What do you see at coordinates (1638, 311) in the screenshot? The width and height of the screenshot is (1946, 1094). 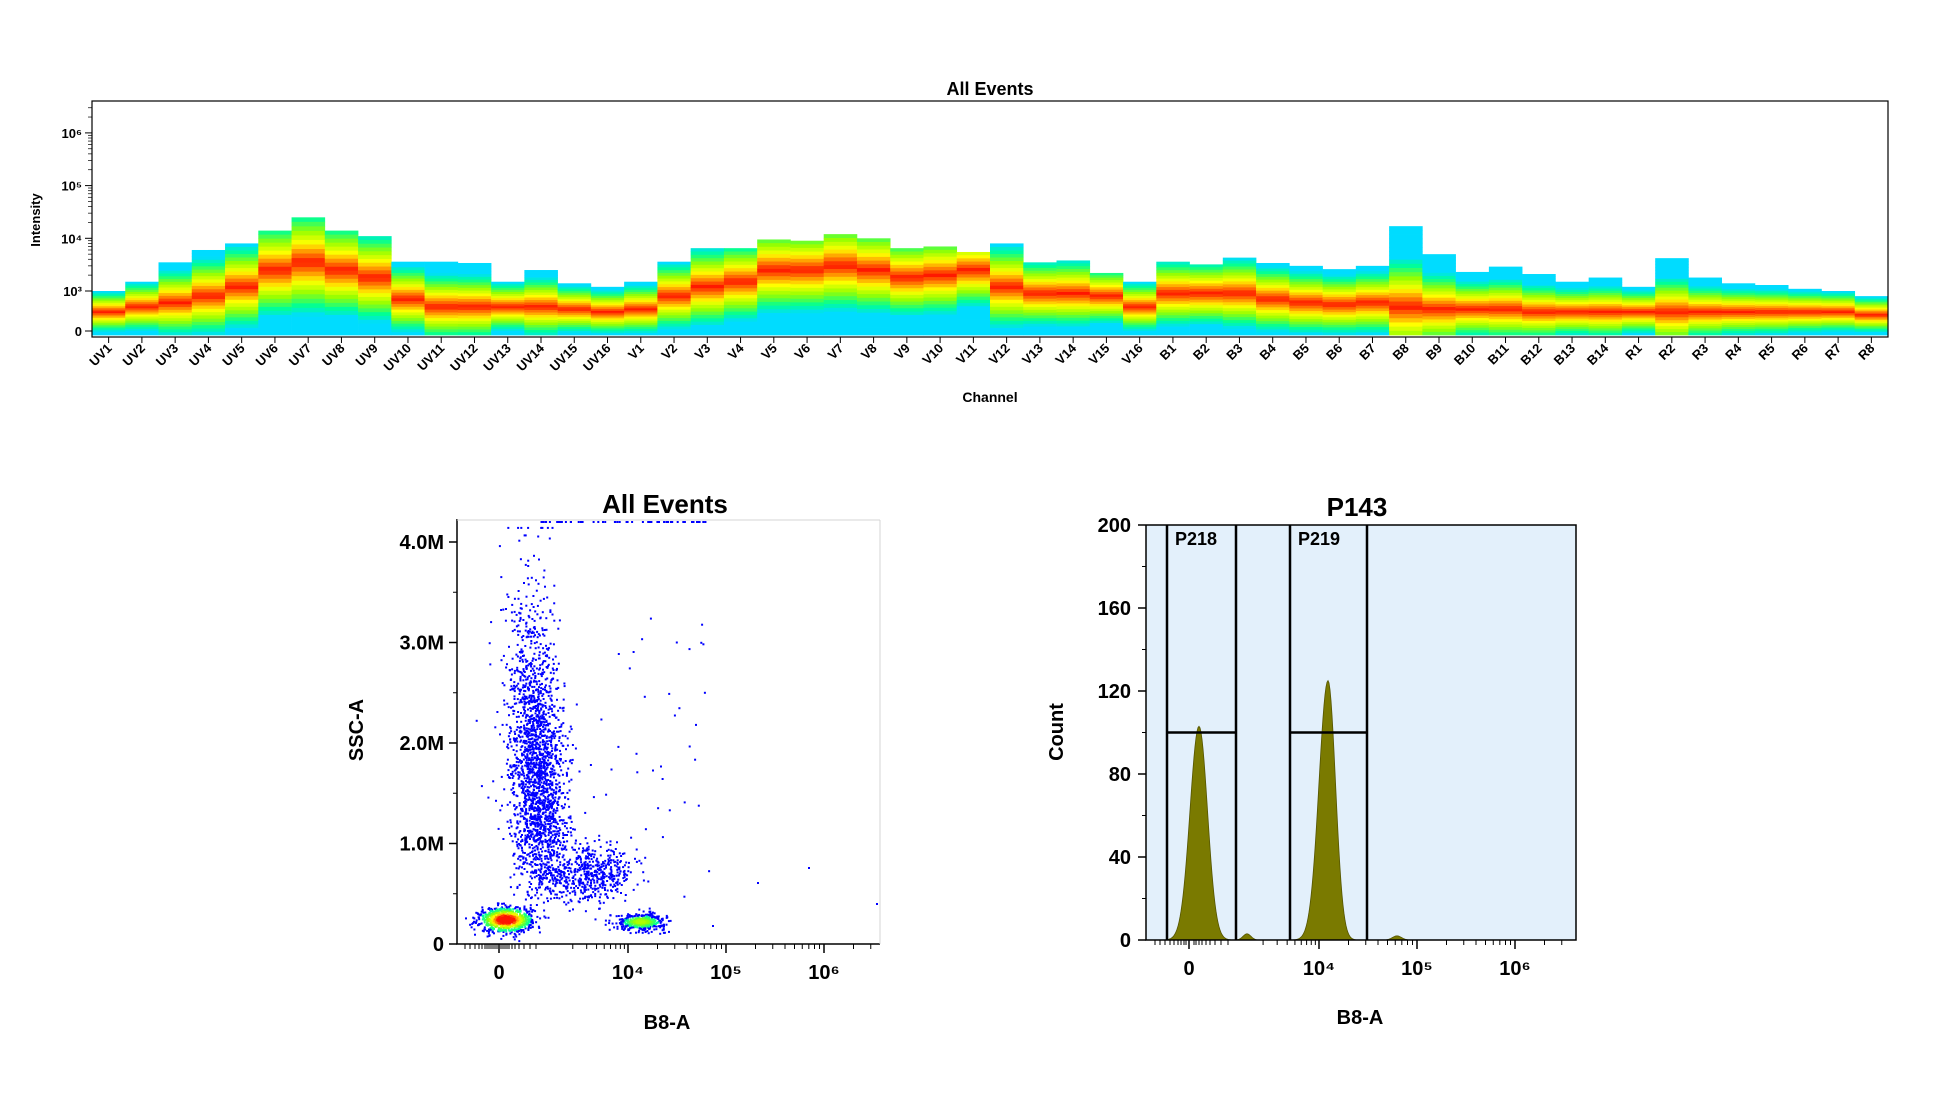 I see `spectrum-bar-r1` at bounding box center [1638, 311].